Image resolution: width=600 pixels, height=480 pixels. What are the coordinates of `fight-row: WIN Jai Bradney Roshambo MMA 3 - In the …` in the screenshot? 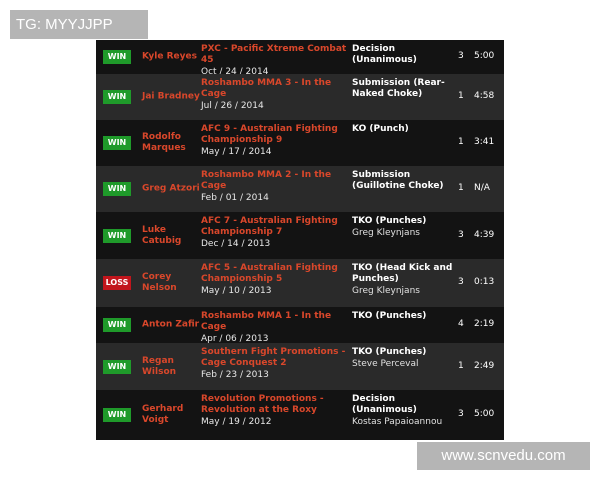 It's located at (300, 97).